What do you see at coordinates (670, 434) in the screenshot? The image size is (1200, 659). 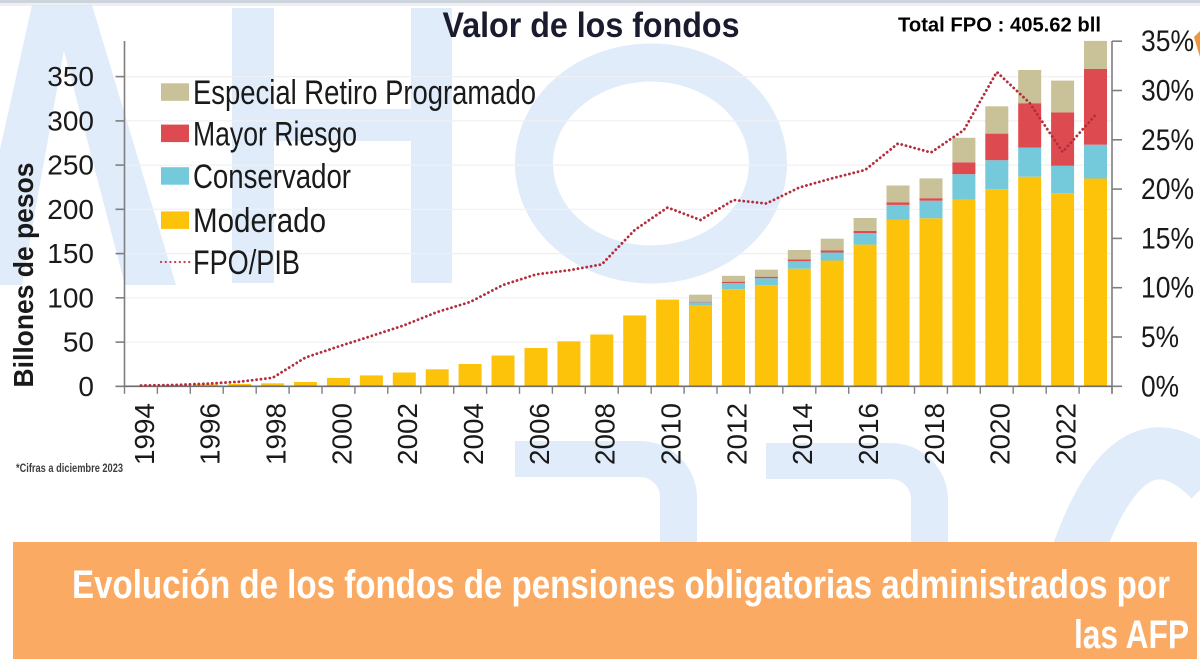 I see `svg-text: 2010` at bounding box center [670, 434].